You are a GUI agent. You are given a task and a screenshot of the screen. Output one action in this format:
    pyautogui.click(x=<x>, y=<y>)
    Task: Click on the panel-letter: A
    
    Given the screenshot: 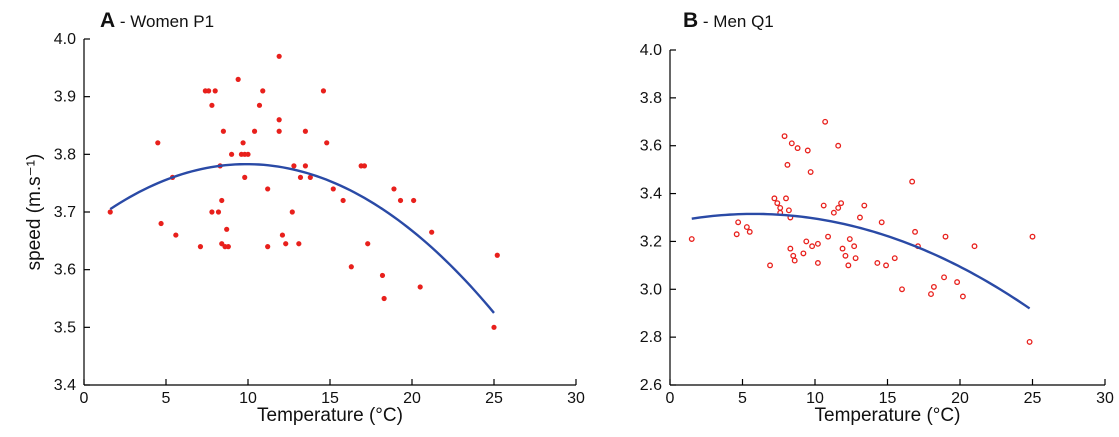 What is the action you would take?
    pyautogui.click(x=107, y=20)
    